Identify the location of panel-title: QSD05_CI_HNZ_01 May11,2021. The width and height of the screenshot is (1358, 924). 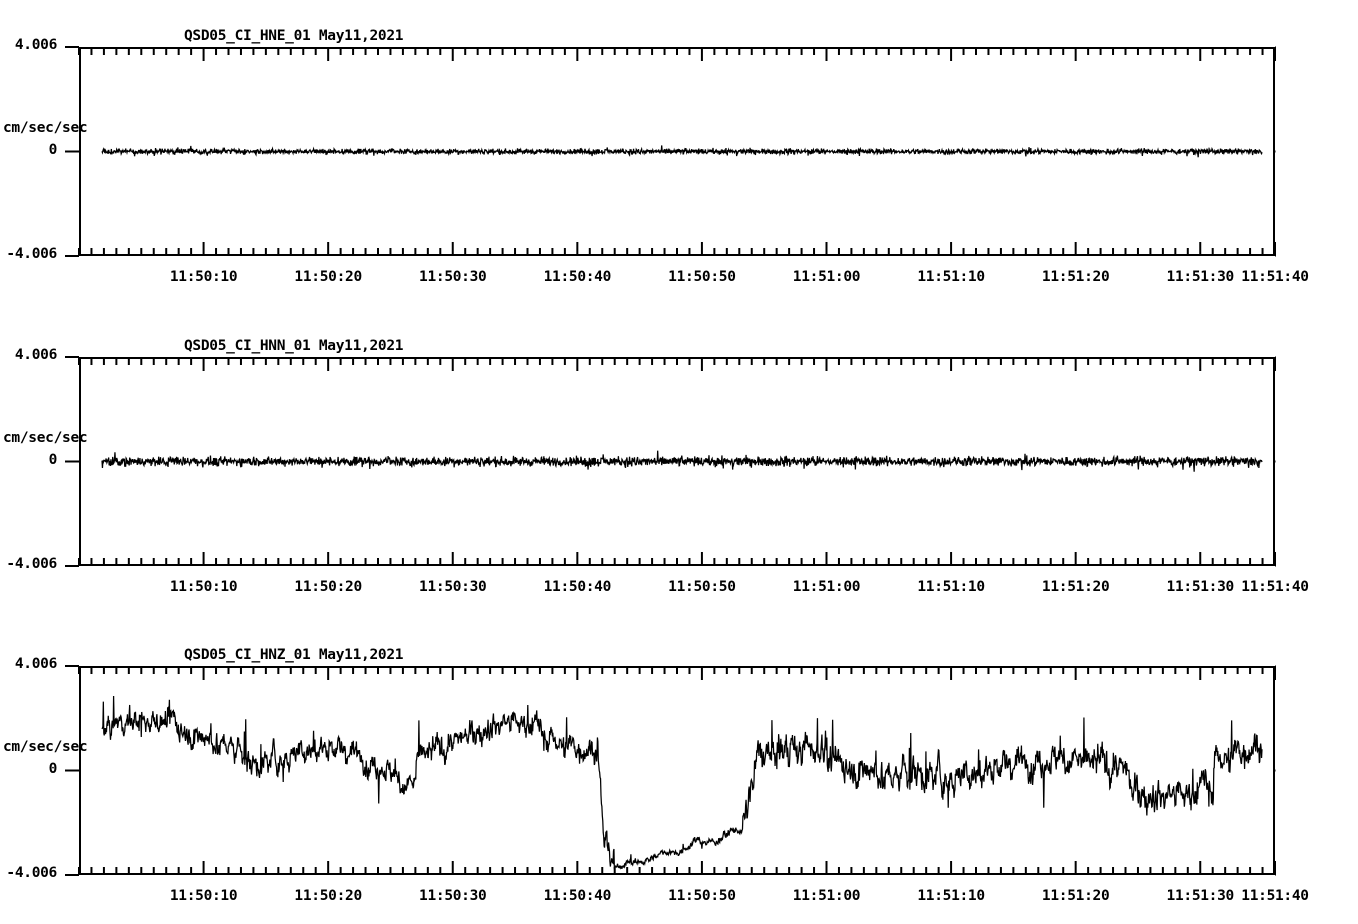
(294, 655).